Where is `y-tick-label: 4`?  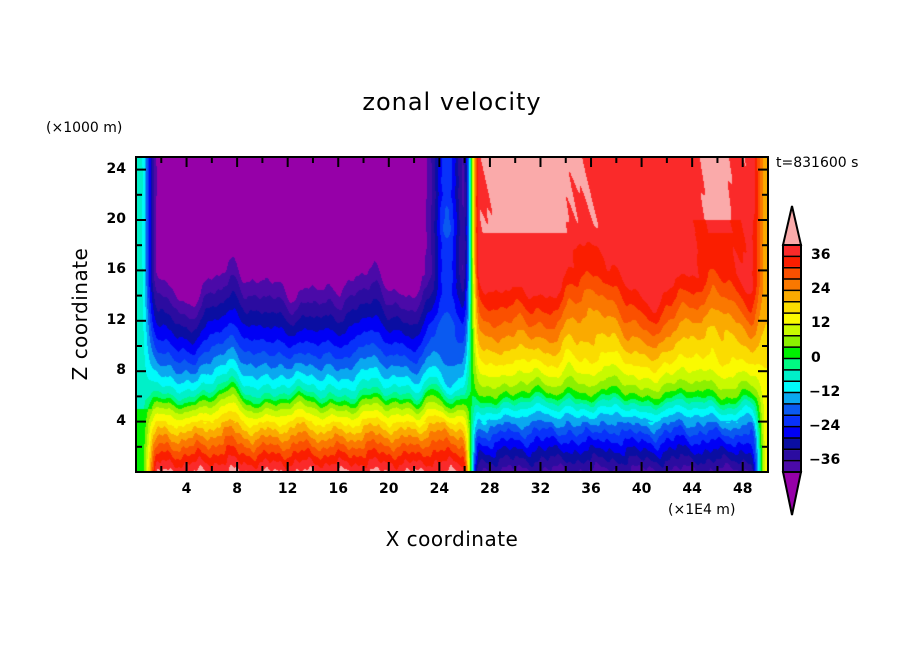
y-tick-label: 4 is located at coordinates (121, 420).